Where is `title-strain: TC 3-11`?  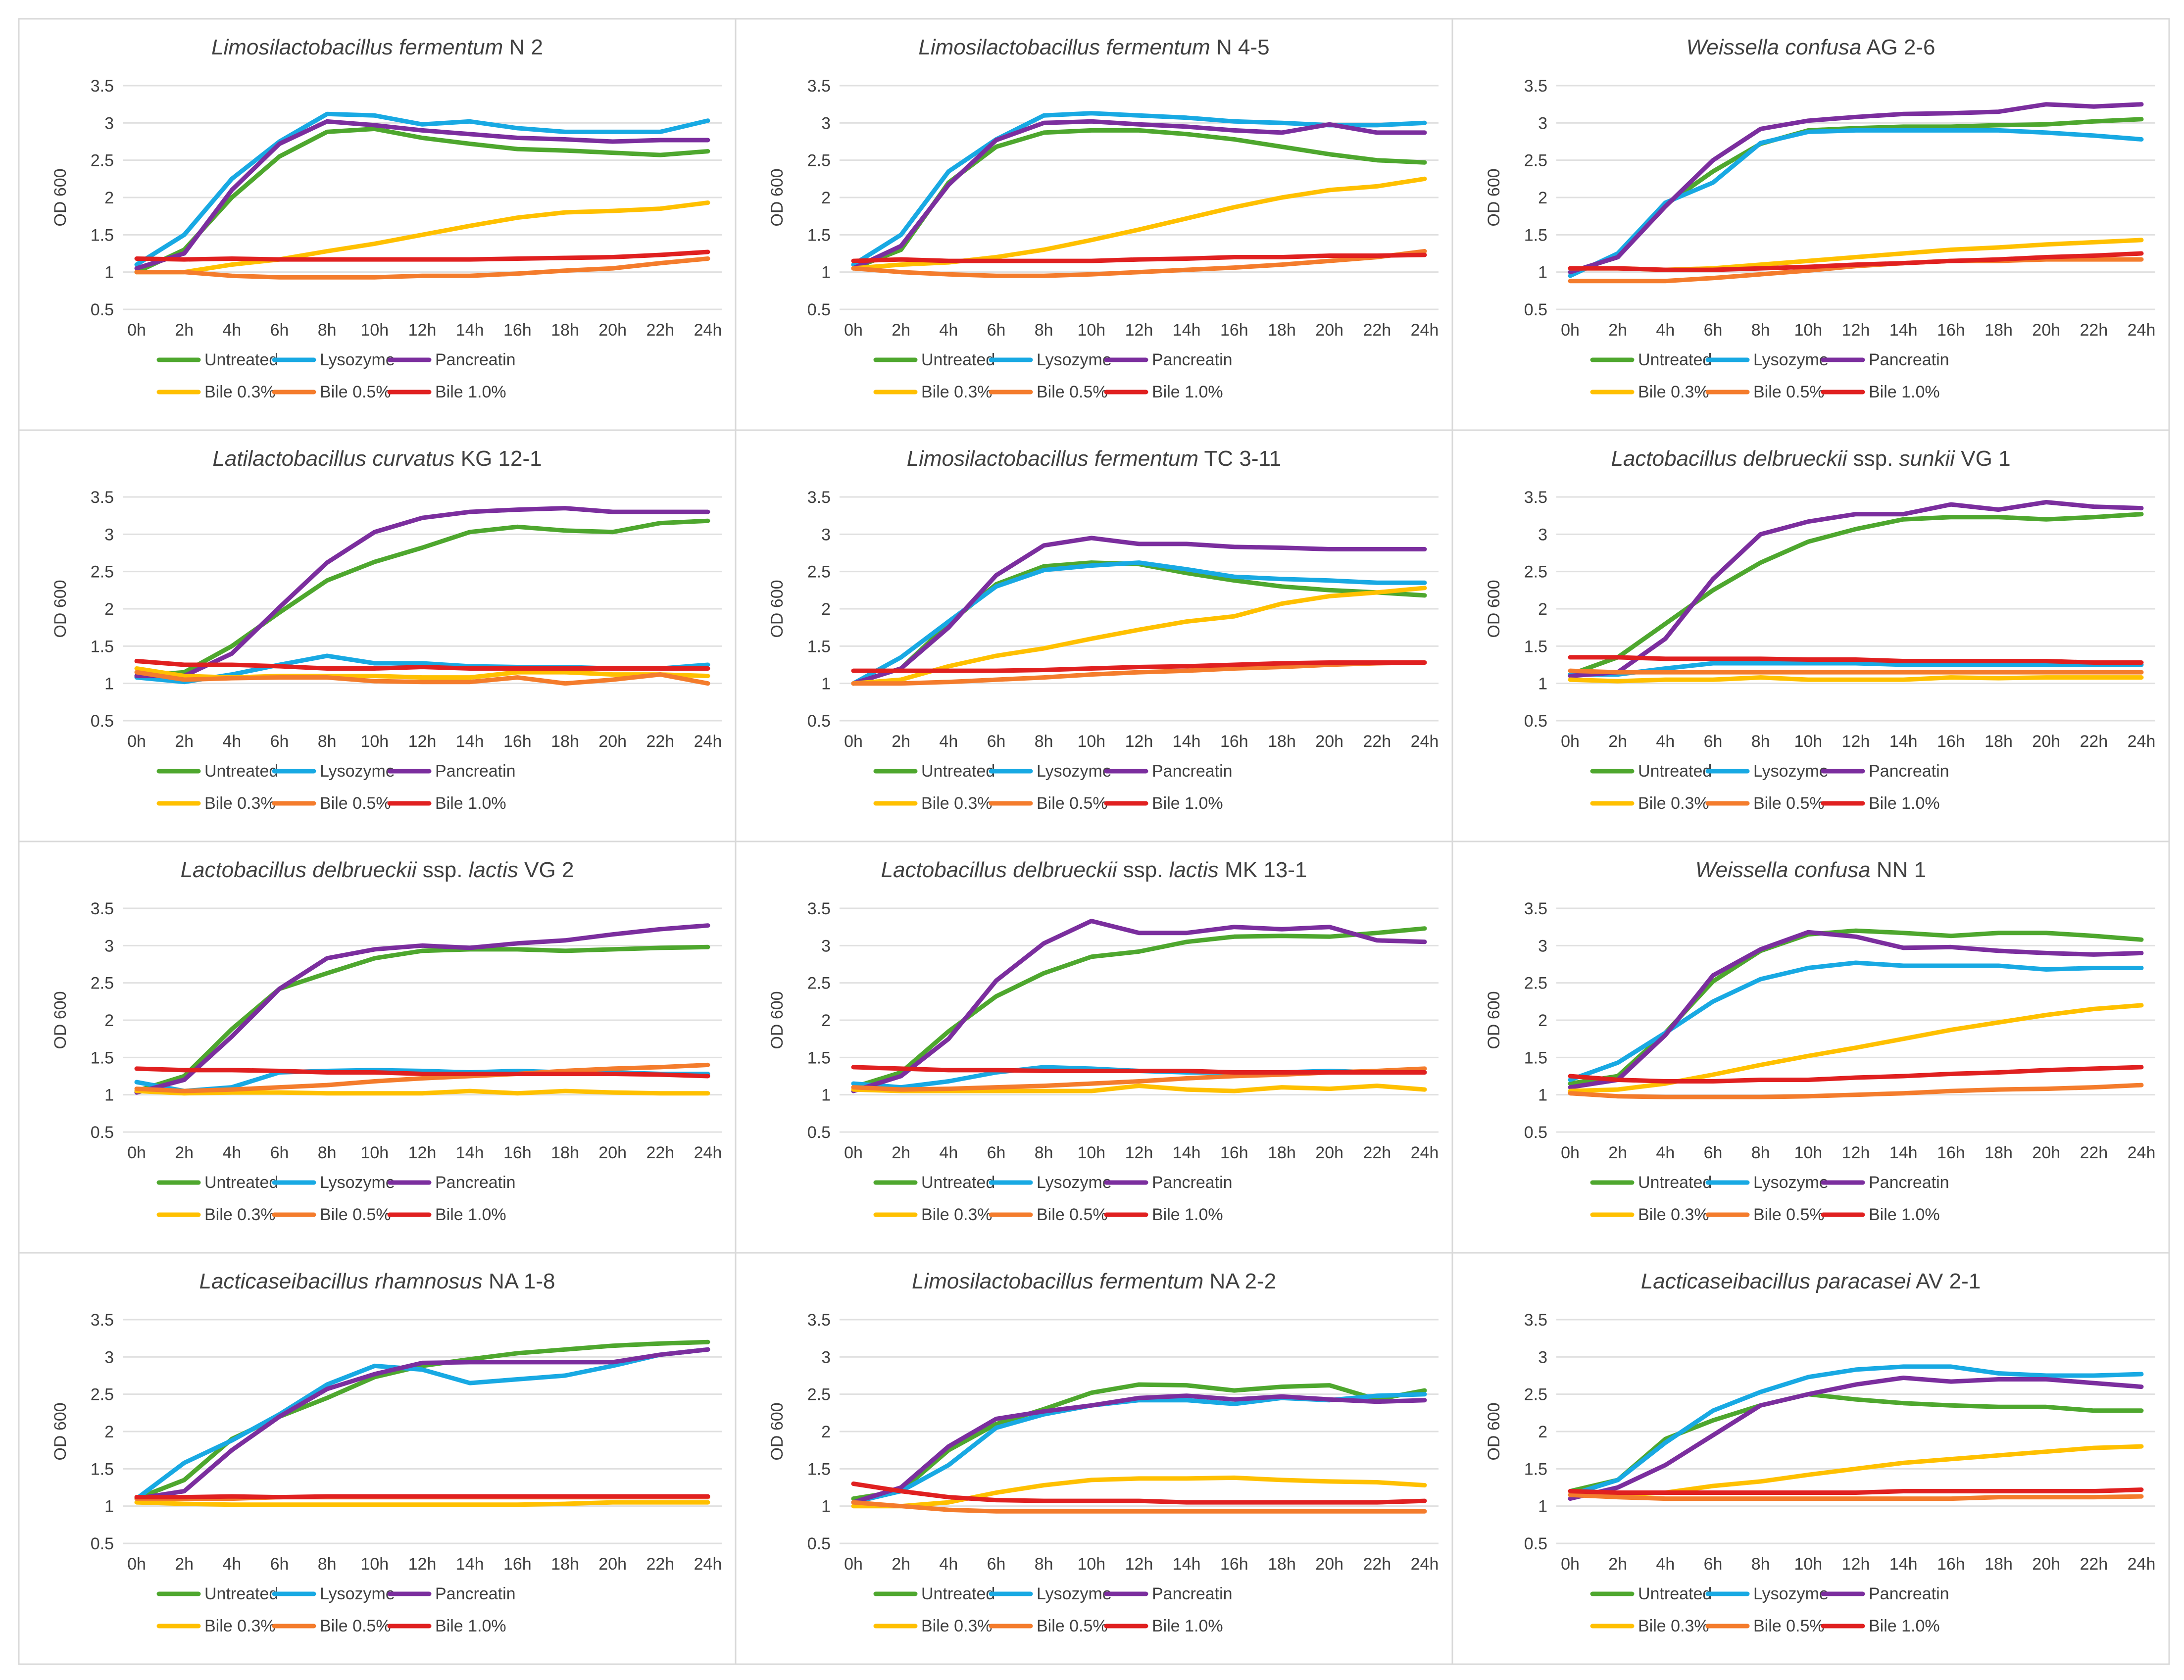 title-strain: TC 3-11 is located at coordinates (1243, 458).